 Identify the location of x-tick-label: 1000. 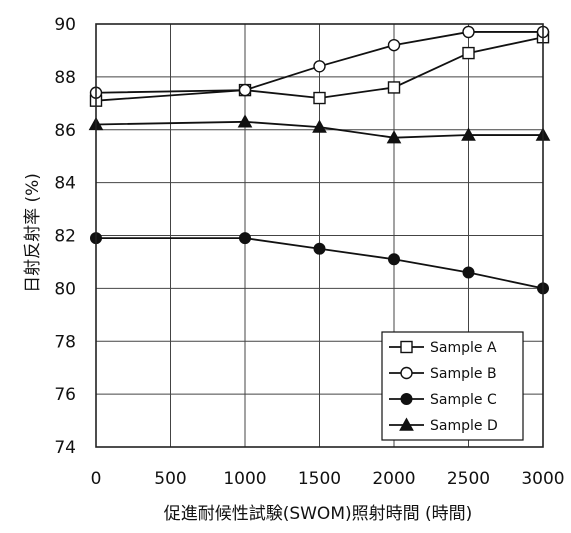
(244, 479).